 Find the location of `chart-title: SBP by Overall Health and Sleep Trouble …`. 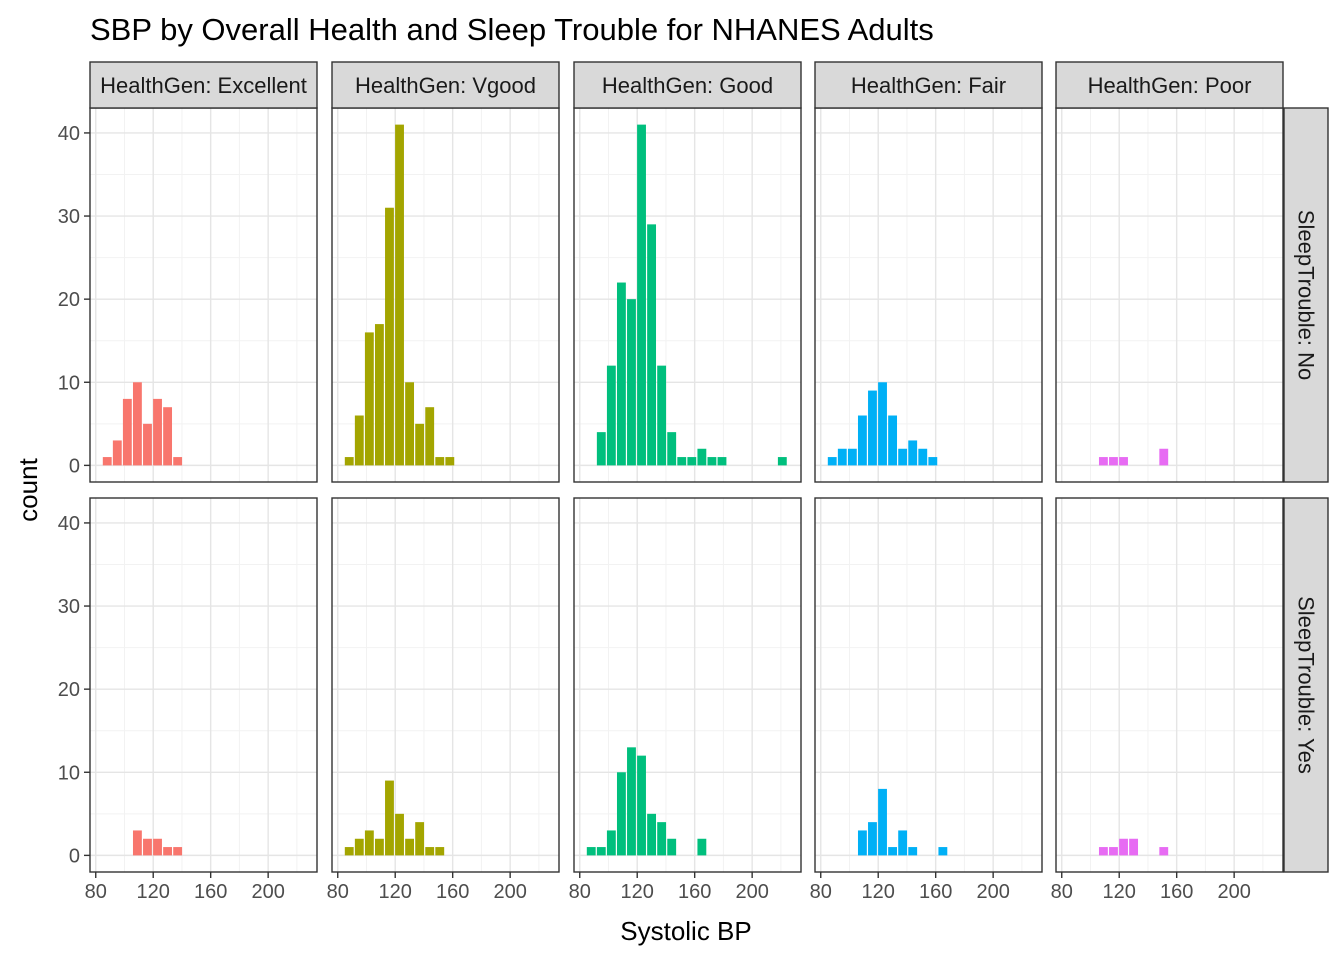

chart-title: SBP by Overall Health and Sleep Trouble … is located at coordinates (512, 29).